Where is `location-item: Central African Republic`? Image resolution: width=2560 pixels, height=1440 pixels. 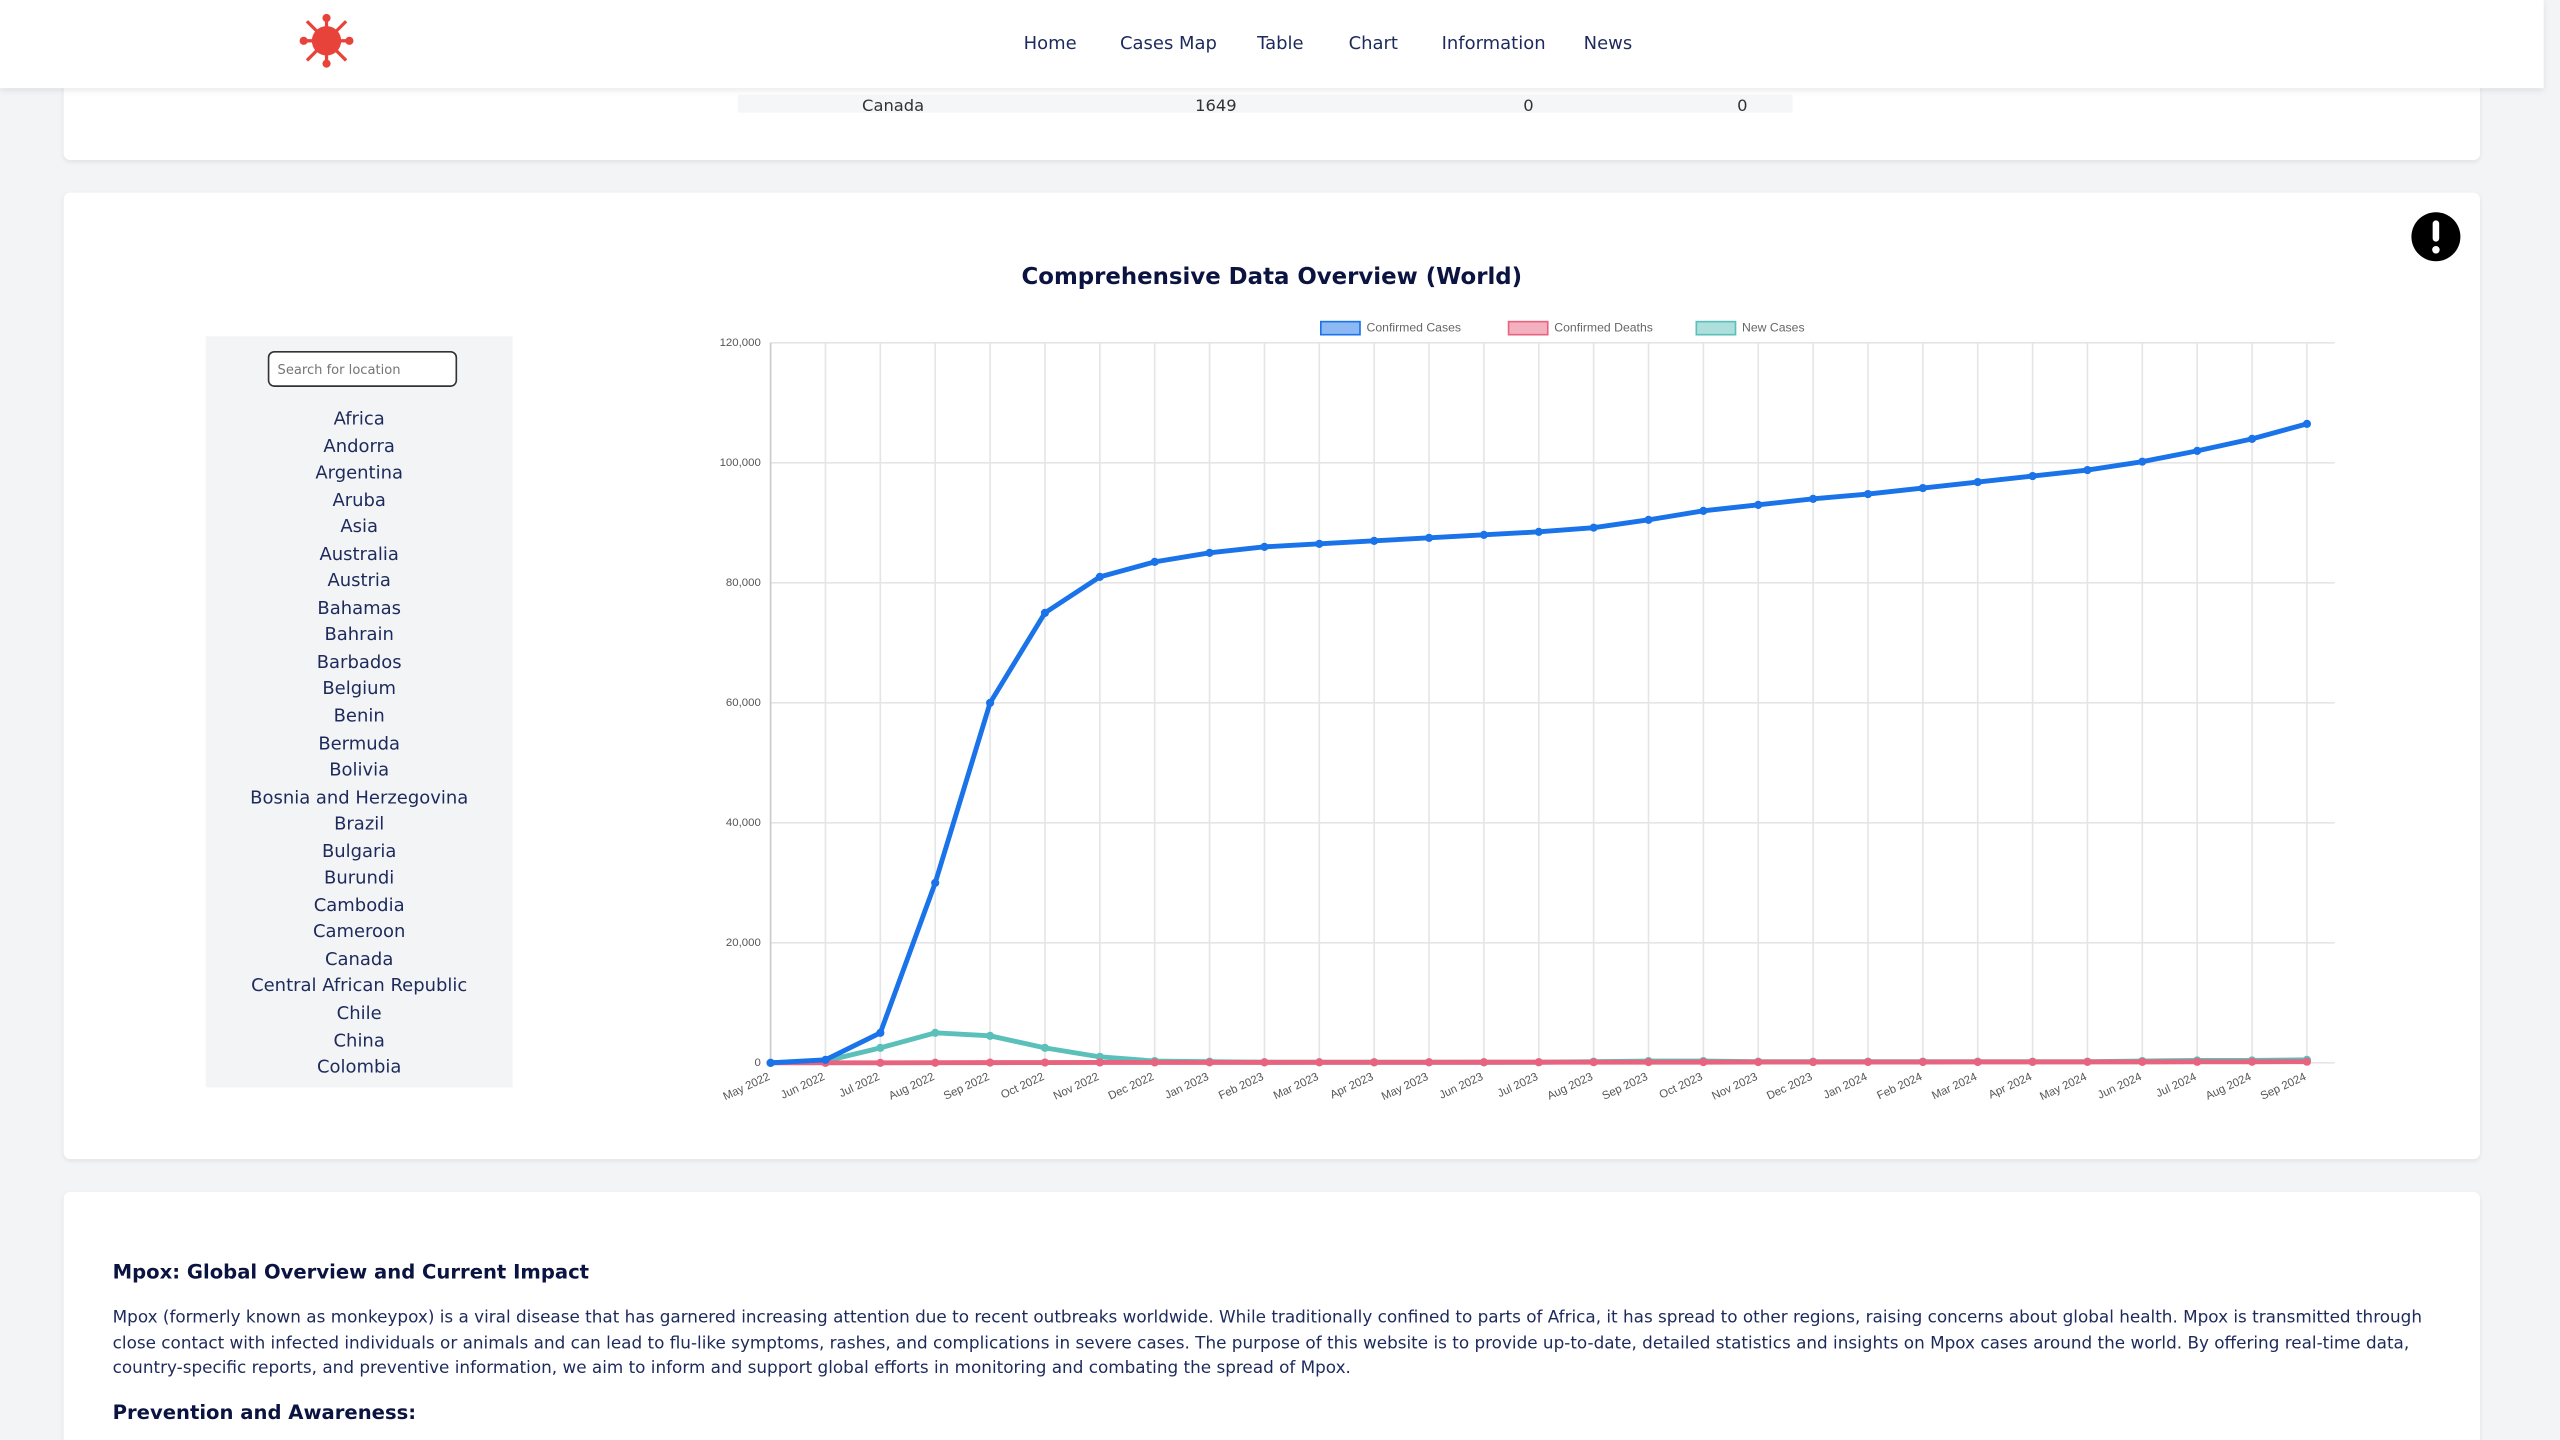 location-item: Central African Republic is located at coordinates (359, 986).